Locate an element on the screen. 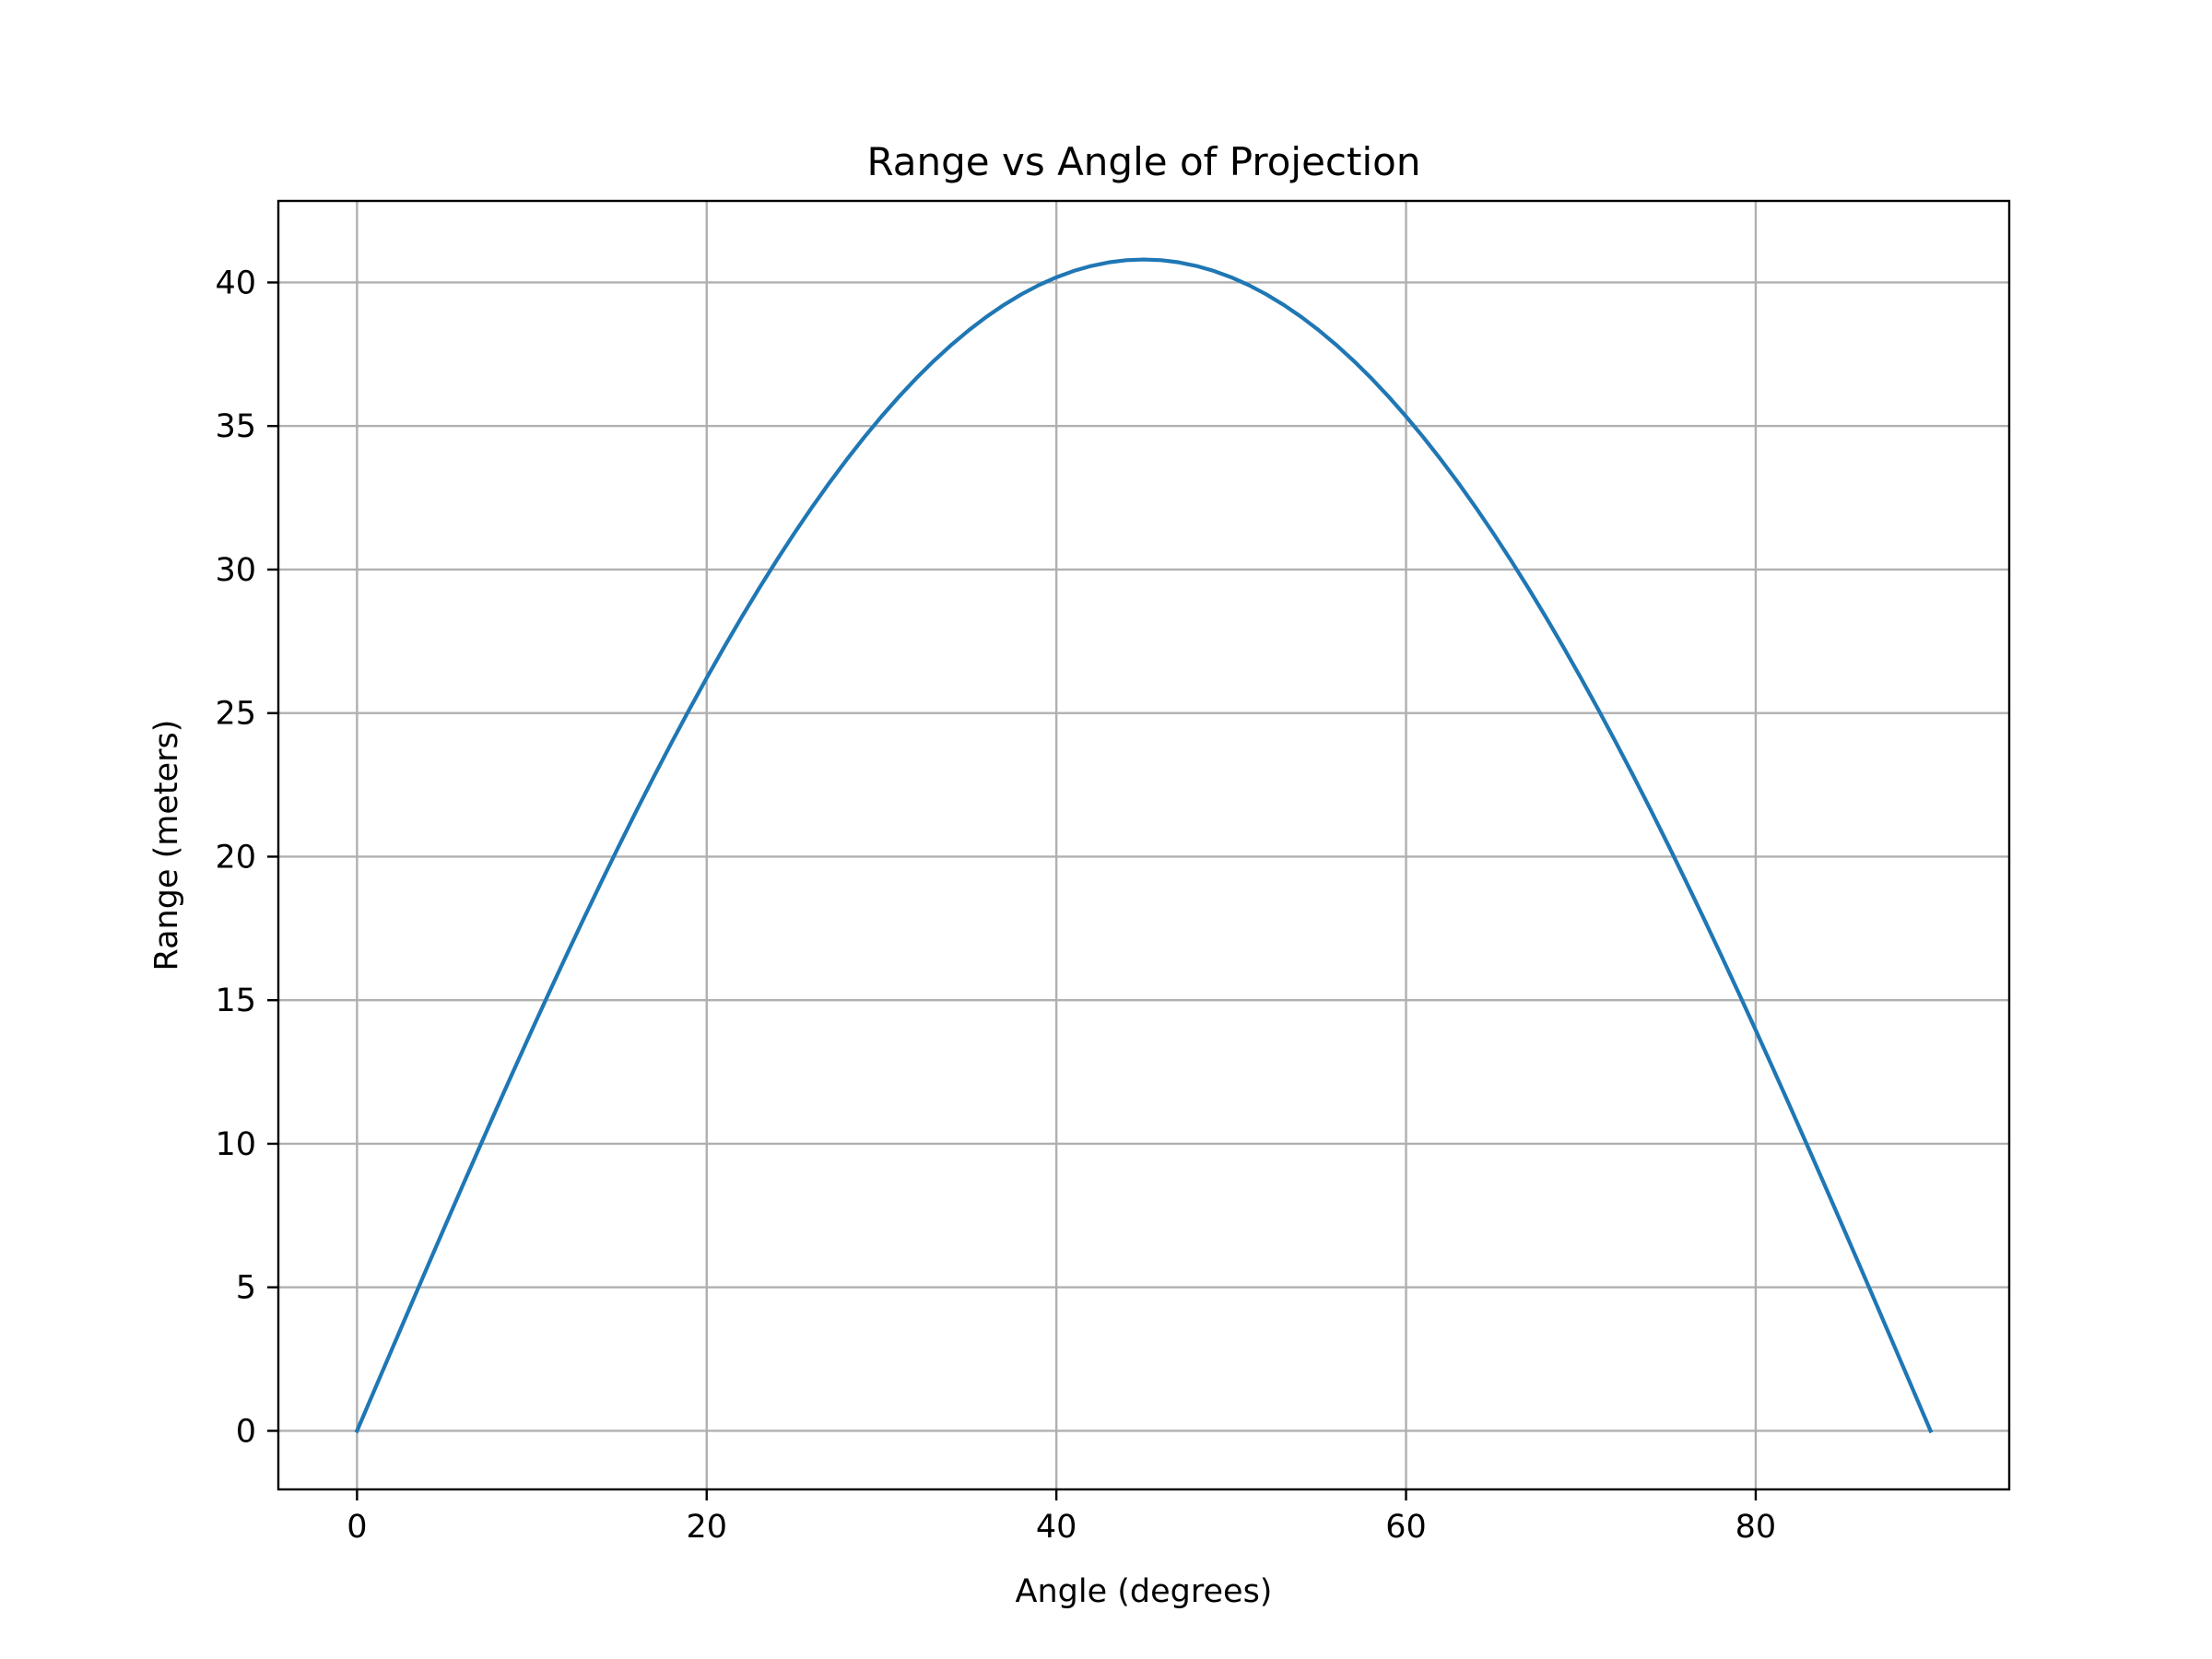 Image resolution: width=2212 pixels, height=1659 pixels. x-tick-label: 20 is located at coordinates (706, 1527).